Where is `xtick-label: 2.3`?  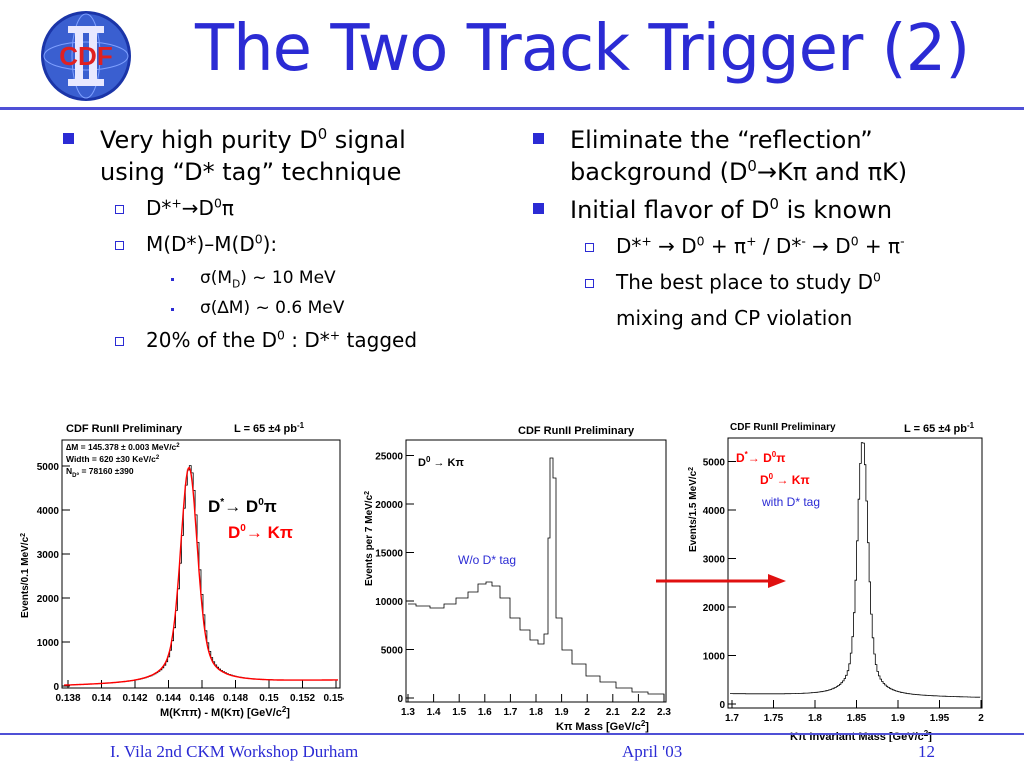
xtick-label: 2.3 is located at coordinates (664, 712).